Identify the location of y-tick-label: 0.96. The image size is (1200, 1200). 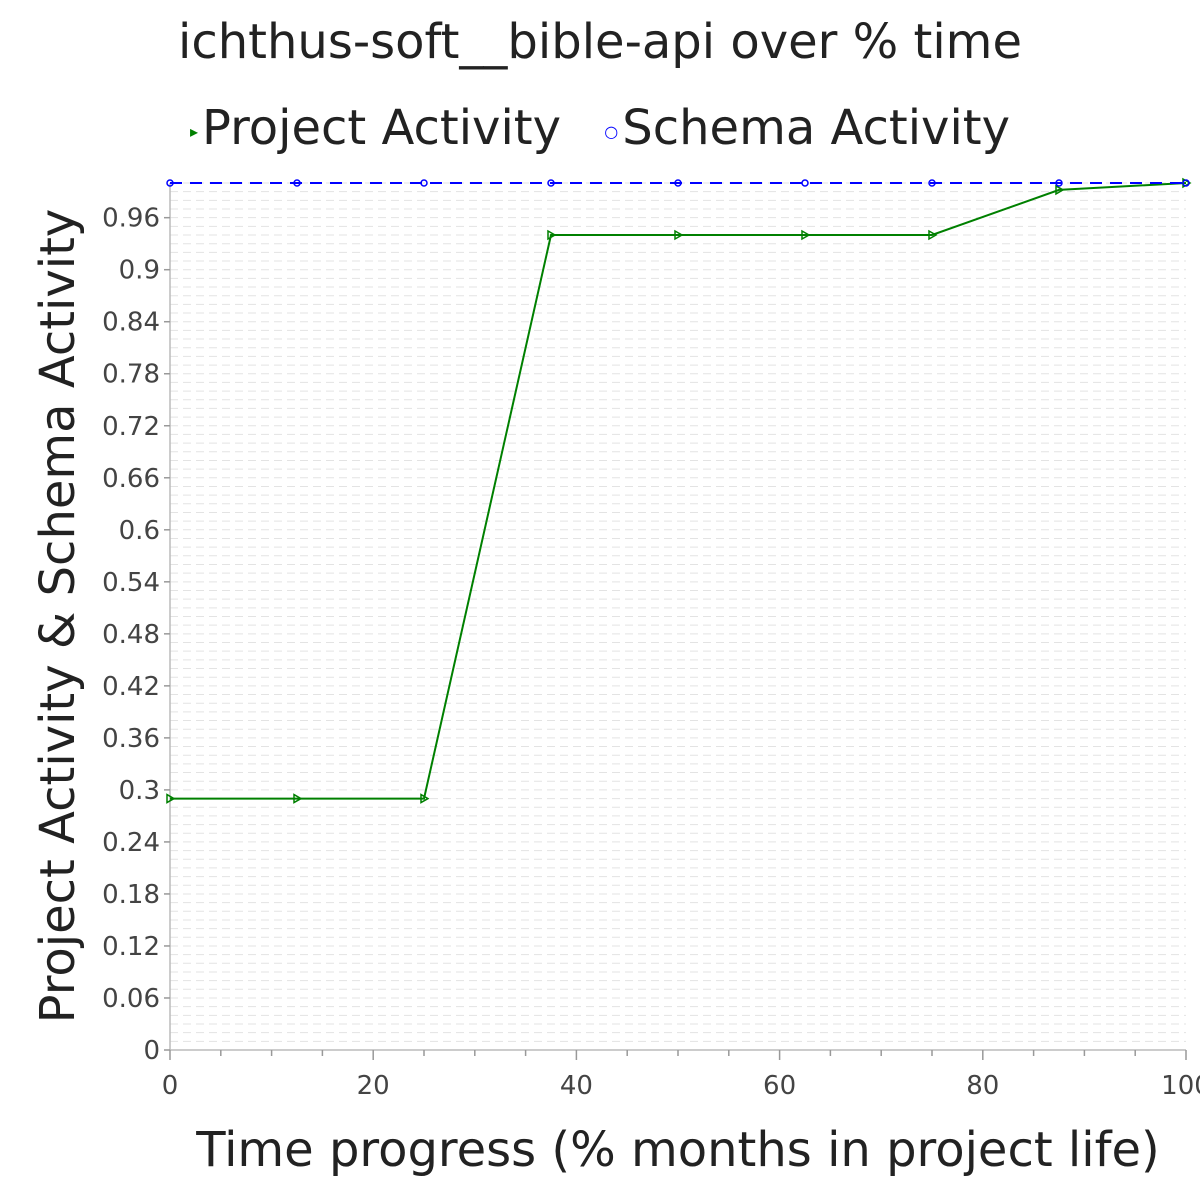
(131, 219).